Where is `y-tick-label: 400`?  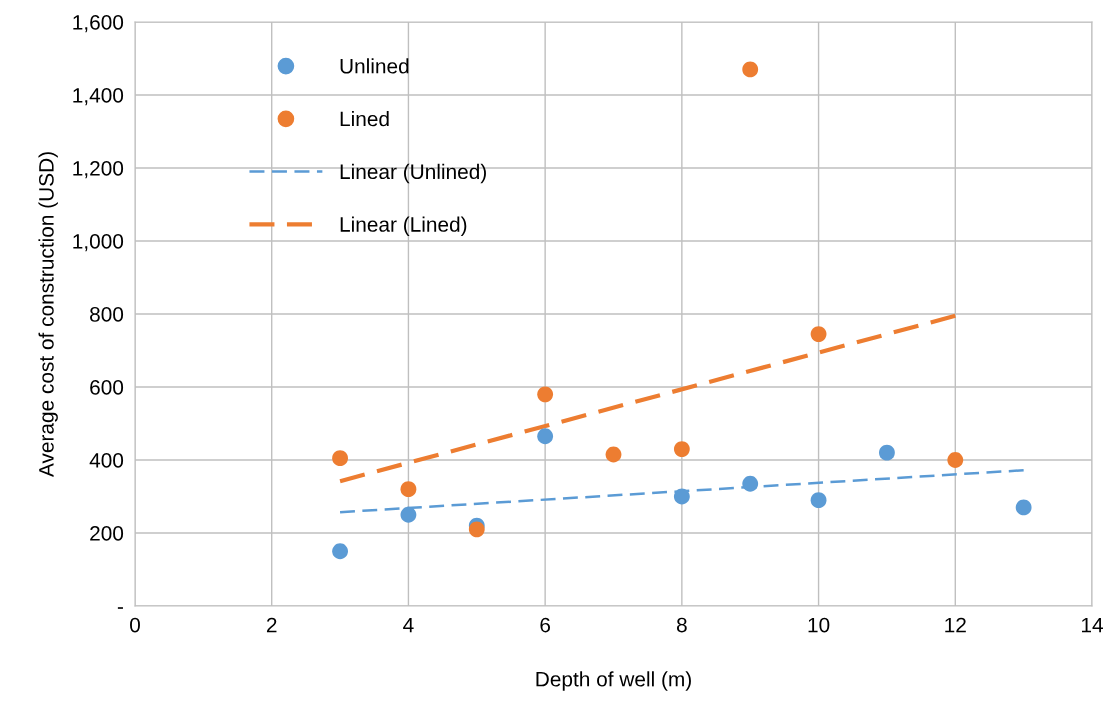
y-tick-label: 400 is located at coordinates (106, 460).